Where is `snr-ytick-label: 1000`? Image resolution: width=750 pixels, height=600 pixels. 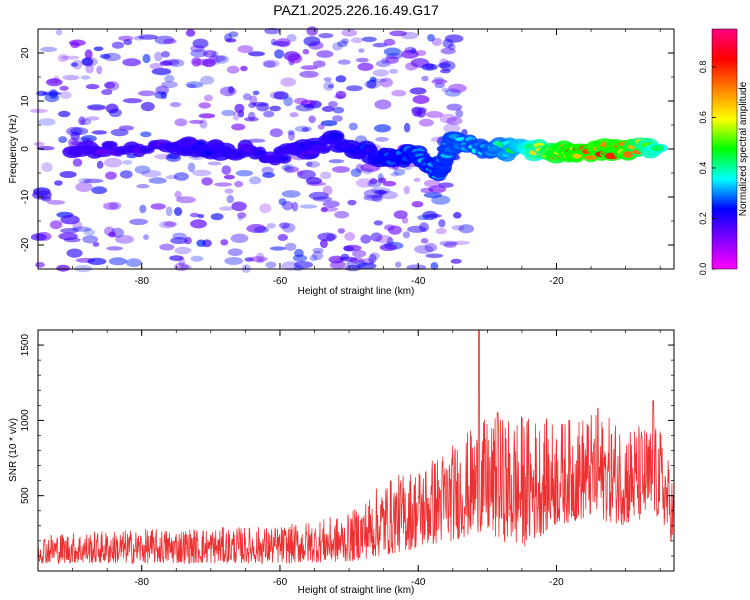
snr-ytick-label: 1000 is located at coordinates (25, 420).